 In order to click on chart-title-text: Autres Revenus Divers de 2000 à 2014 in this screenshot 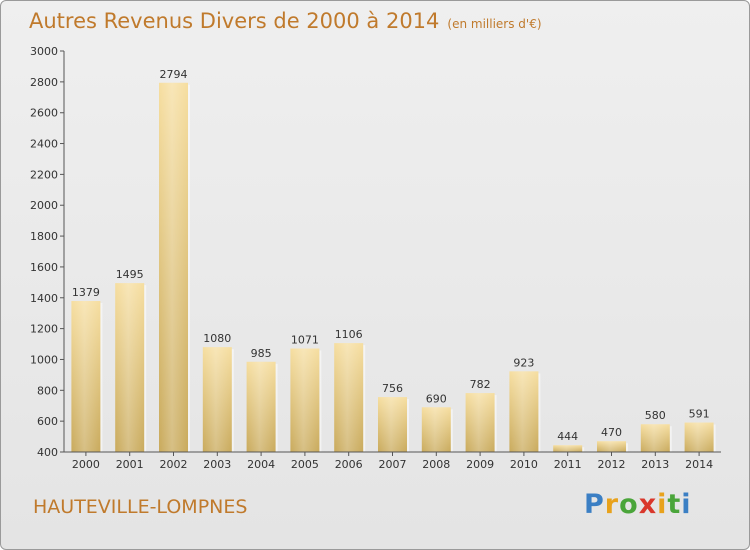, I will do `click(234, 21)`.